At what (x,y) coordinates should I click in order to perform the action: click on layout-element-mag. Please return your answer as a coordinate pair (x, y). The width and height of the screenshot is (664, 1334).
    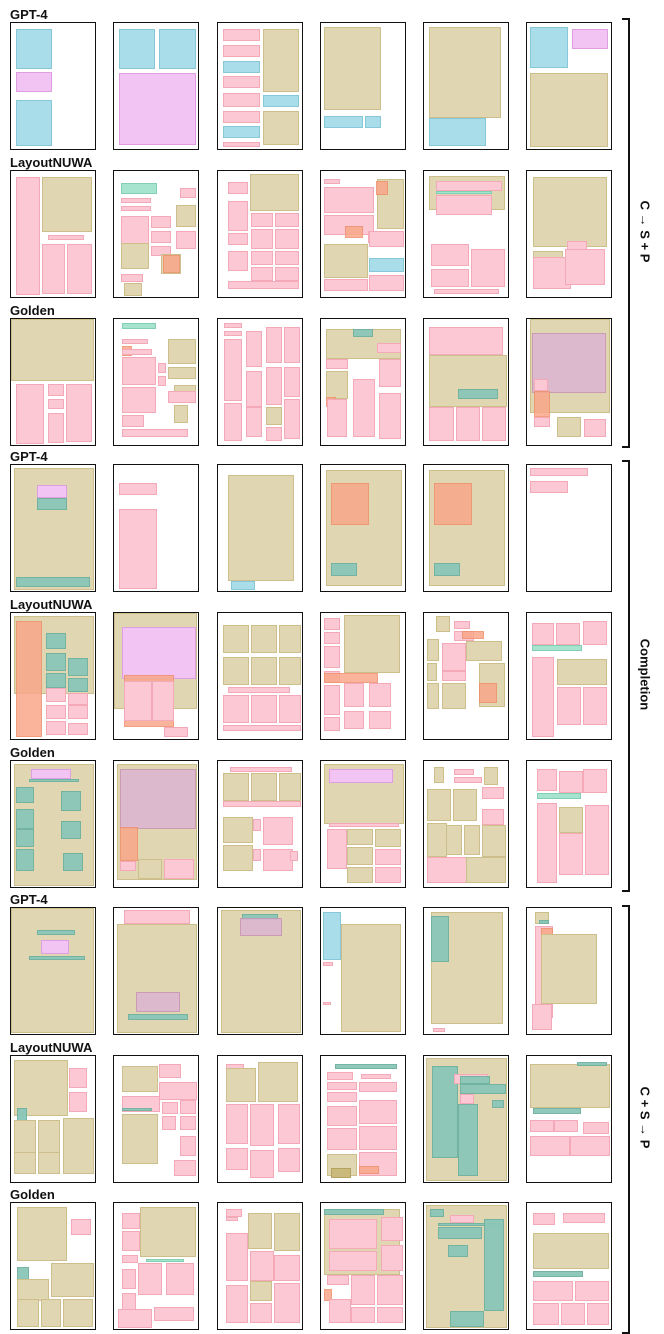
    Looking at the image, I should click on (52, 491).